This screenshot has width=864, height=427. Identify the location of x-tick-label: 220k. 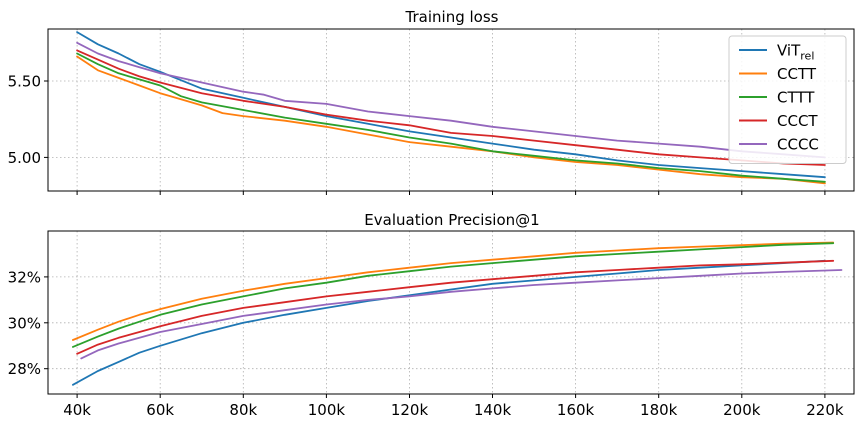
(825, 410).